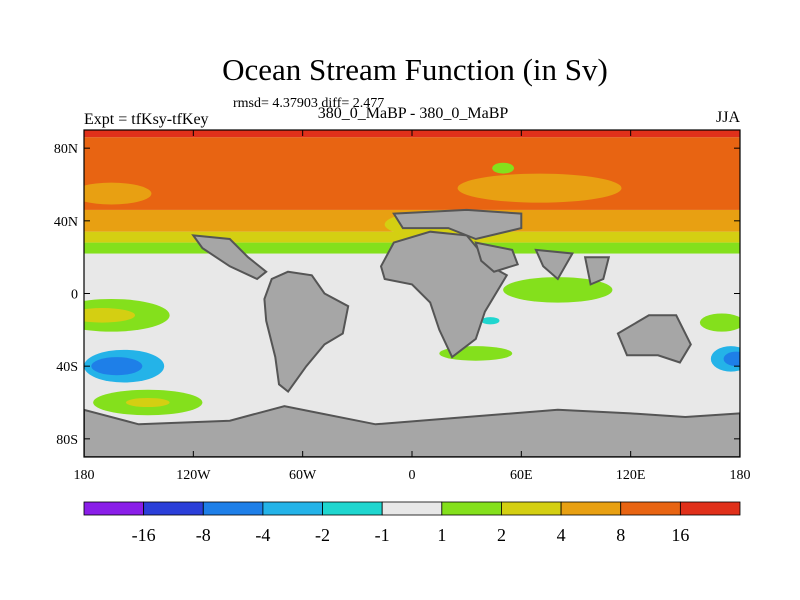 The height and width of the screenshot is (600, 800). I want to click on colorbar: -16 -8 -4 -2 -1 1 2 4 8 16, so click(412, 523).